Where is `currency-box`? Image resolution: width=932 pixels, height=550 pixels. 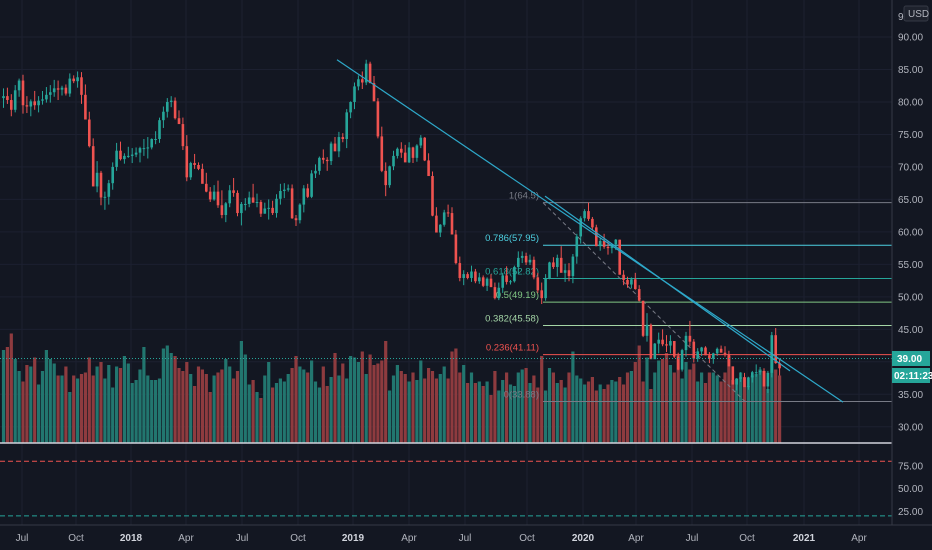 currency-box is located at coordinates (916, 13).